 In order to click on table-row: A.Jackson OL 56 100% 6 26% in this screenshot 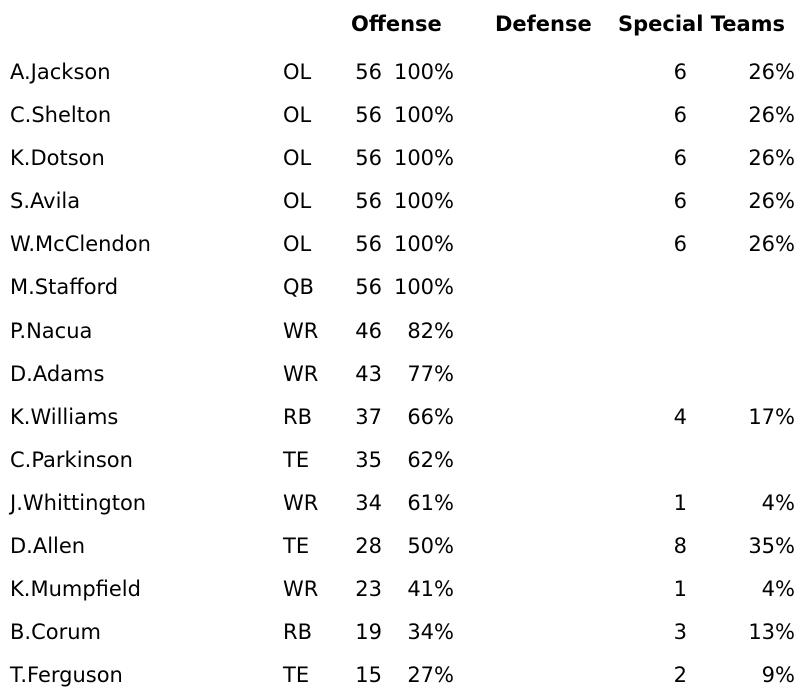, I will do `click(400, 72)`.